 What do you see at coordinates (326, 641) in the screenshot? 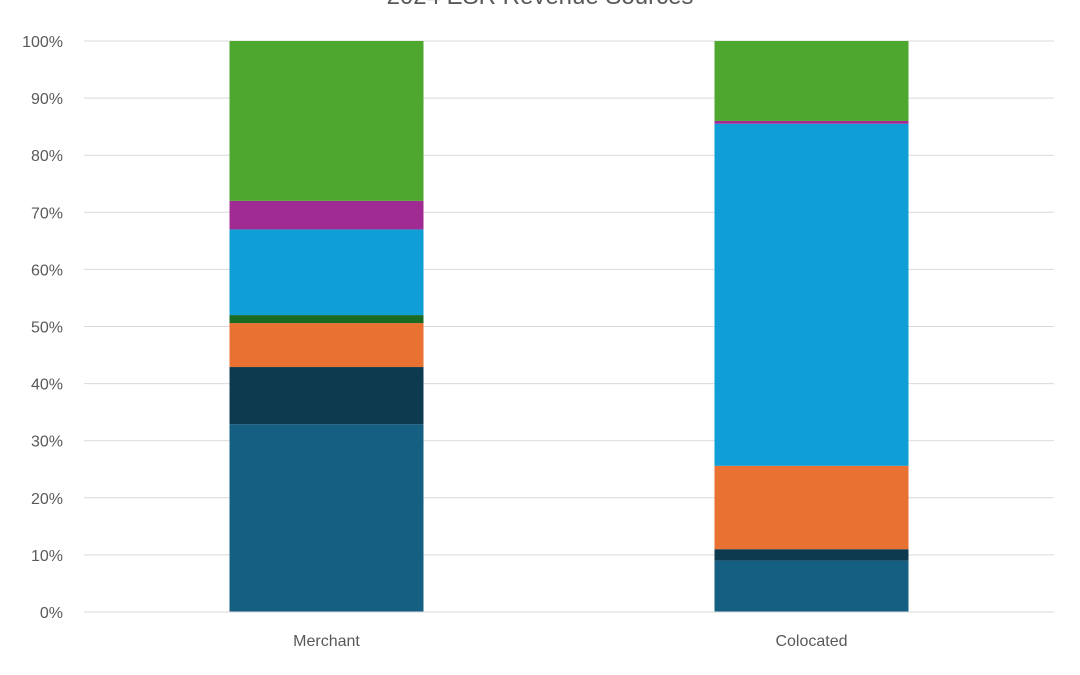
I see `x-tick-label: Merchant` at bounding box center [326, 641].